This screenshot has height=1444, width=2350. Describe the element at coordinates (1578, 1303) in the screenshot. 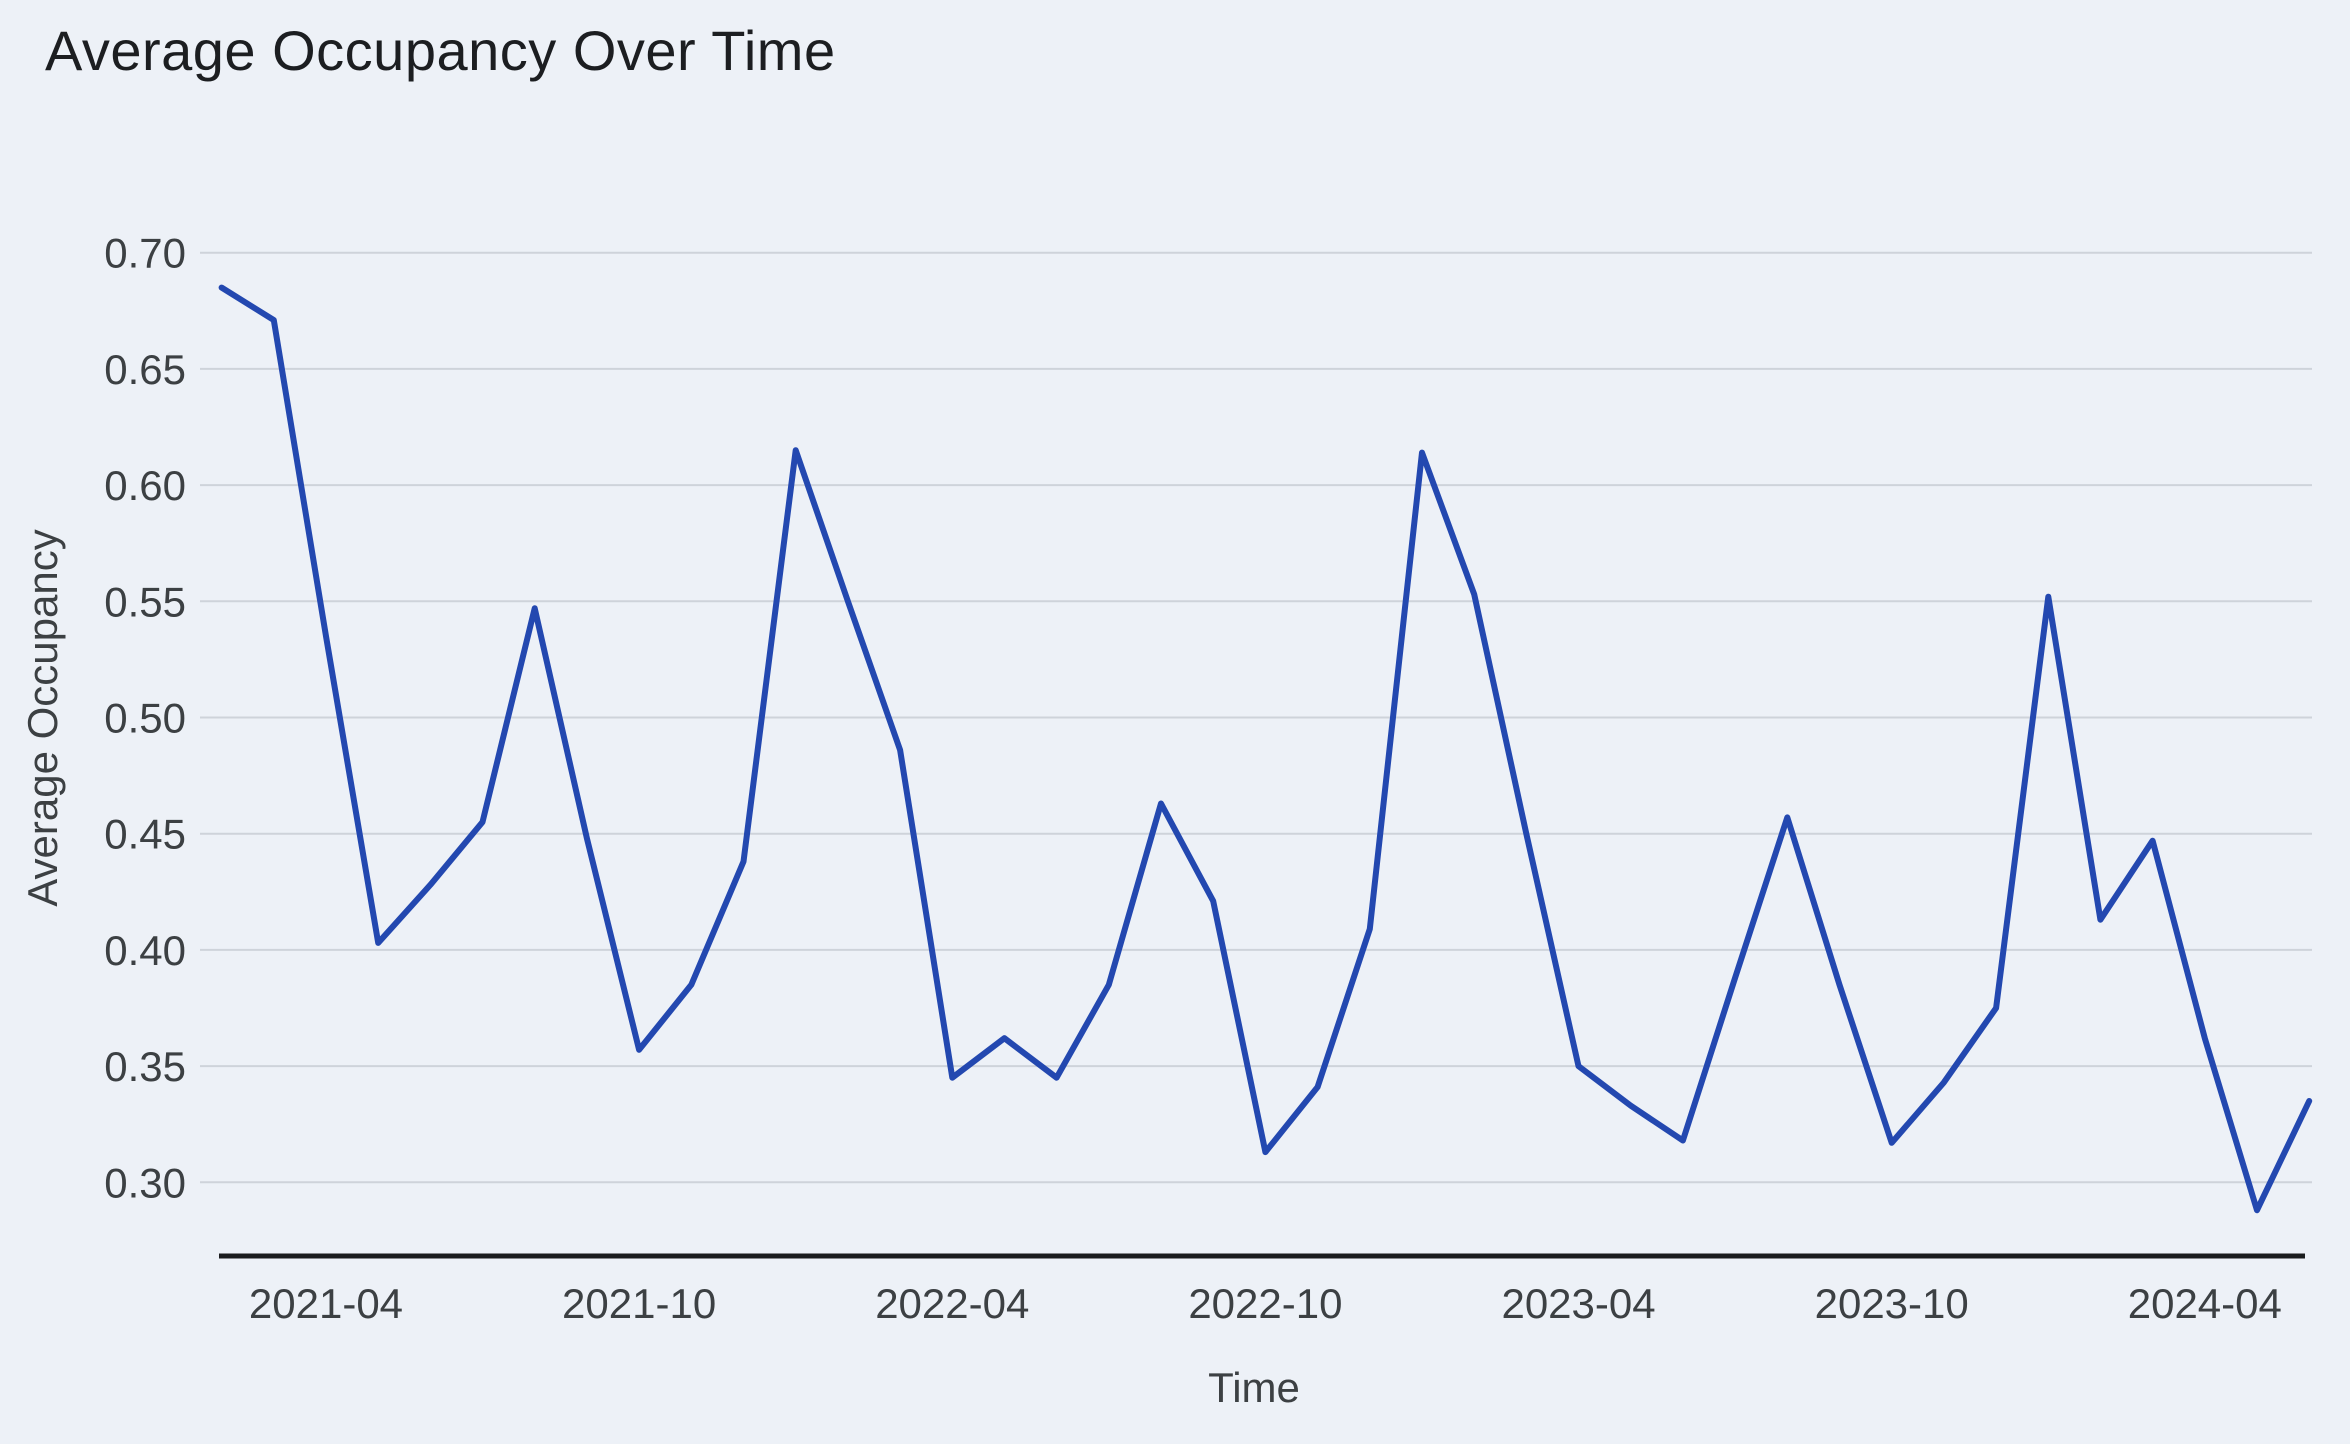

I see `x-tick-label: 2023-04` at that location.